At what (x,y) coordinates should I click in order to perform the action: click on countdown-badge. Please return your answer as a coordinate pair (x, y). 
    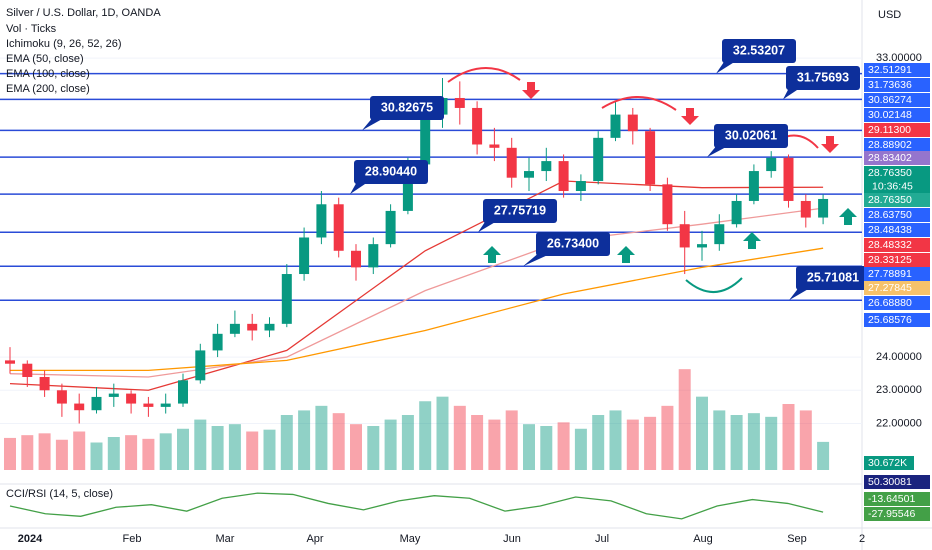
    Looking at the image, I should click on (897, 186).